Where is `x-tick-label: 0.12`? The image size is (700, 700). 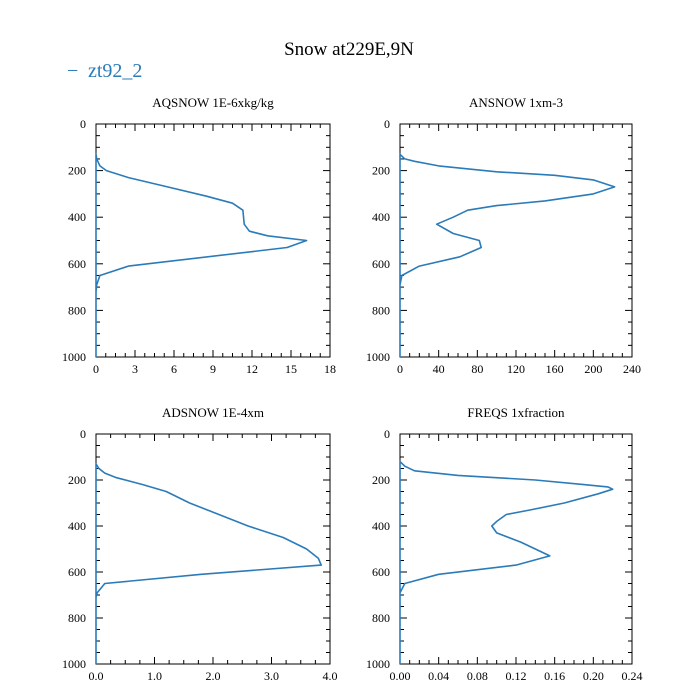 x-tick-label: 0.12 is located at coordinates (516, 676).